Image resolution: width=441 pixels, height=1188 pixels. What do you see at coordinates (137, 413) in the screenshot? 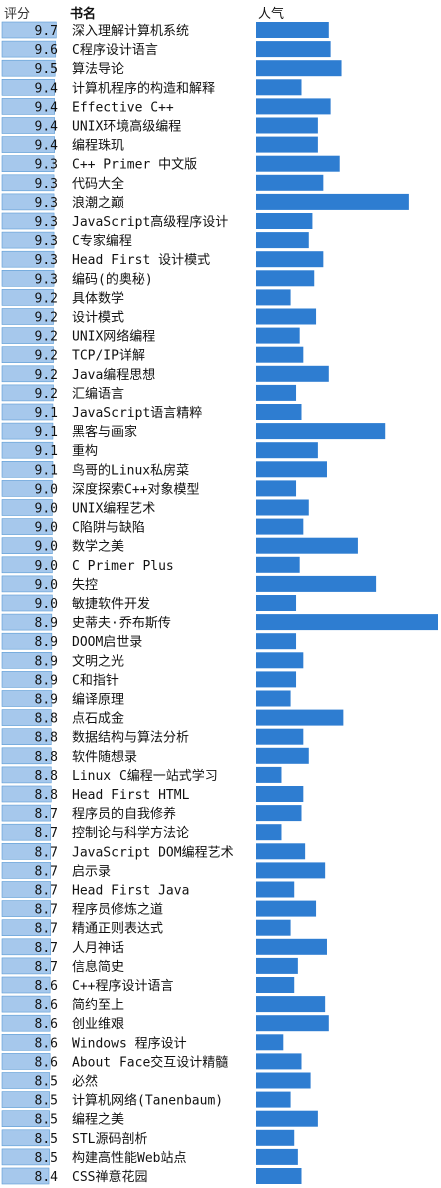
I see `book-title: JavaScript语言精粹` at bounding box center [137, 413].